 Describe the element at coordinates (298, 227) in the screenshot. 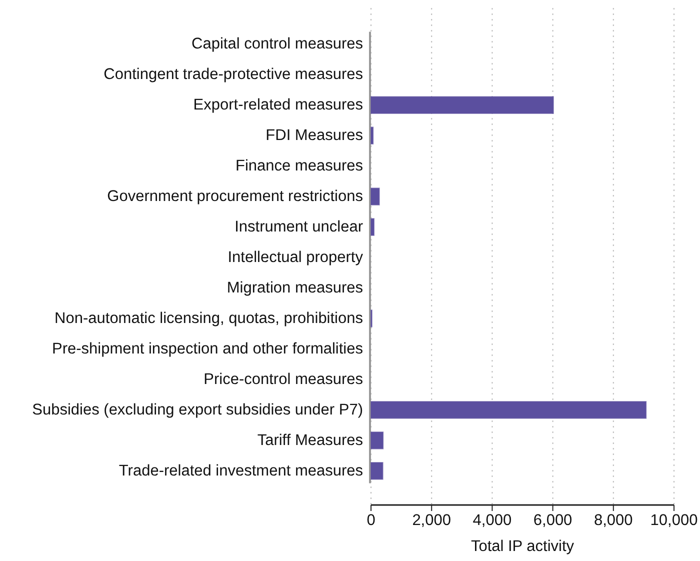

I see `y-tick-label: Instrument unclear` at that location.